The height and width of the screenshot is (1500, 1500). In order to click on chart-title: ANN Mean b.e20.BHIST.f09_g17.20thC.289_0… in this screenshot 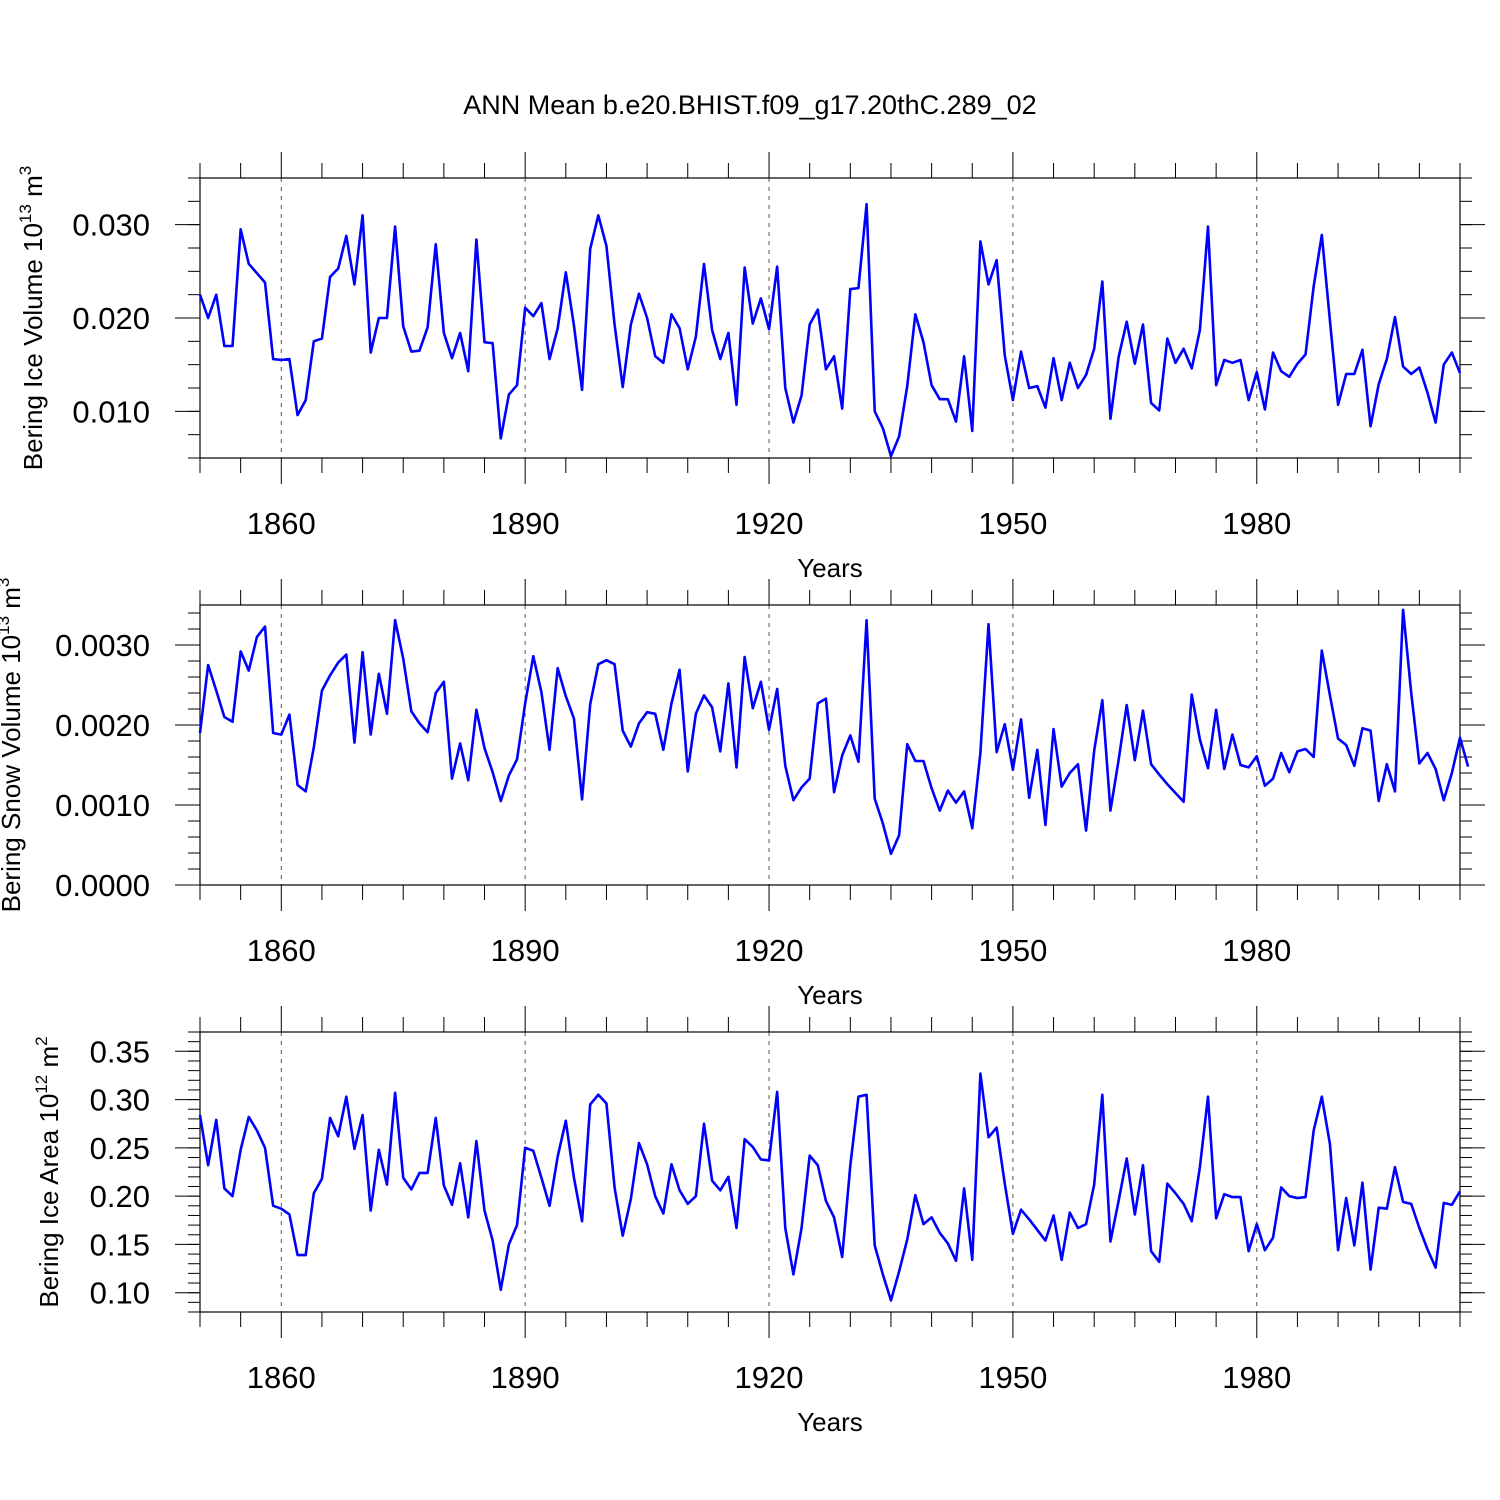, I will do `click(749, 105)`.